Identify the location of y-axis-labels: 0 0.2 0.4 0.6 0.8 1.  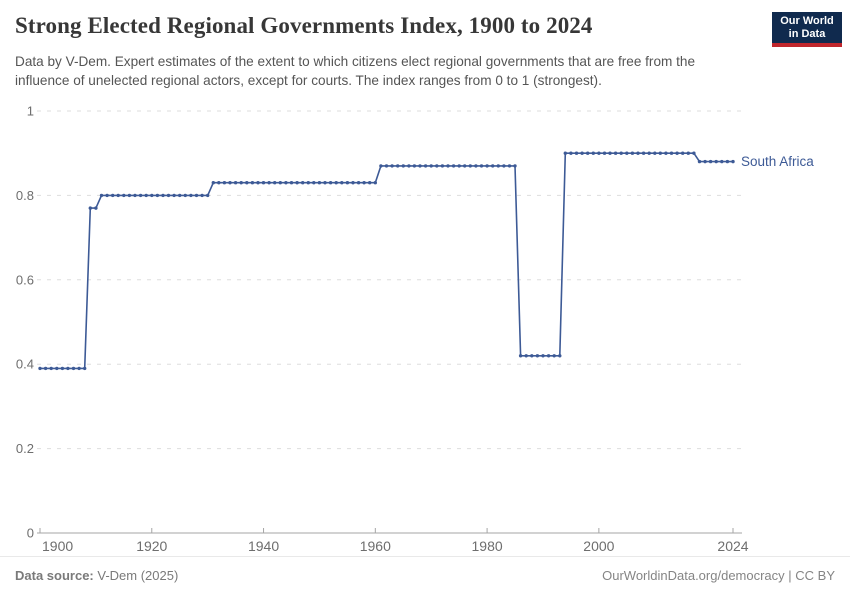
(25, 322).